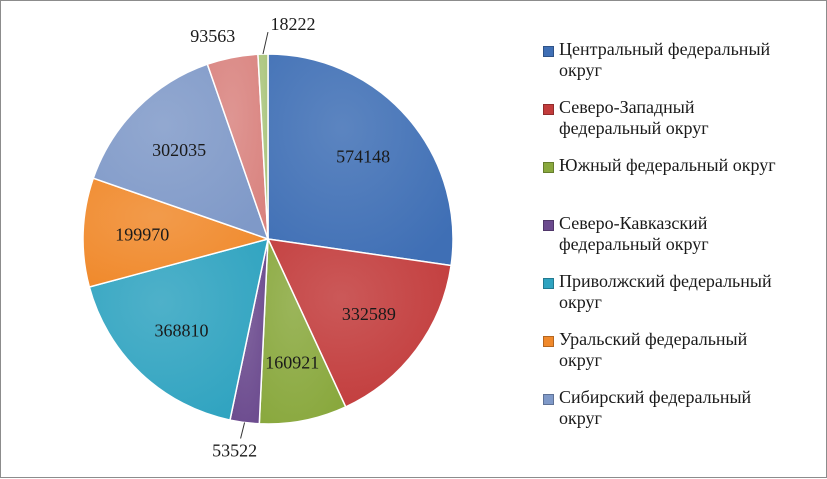 The width and height of the screenshot is (827, 479). What do you see at coordinates (293, 24) in the screenshot?
I see `data-label-other-2: 18222` at bounding box center [293, 24].